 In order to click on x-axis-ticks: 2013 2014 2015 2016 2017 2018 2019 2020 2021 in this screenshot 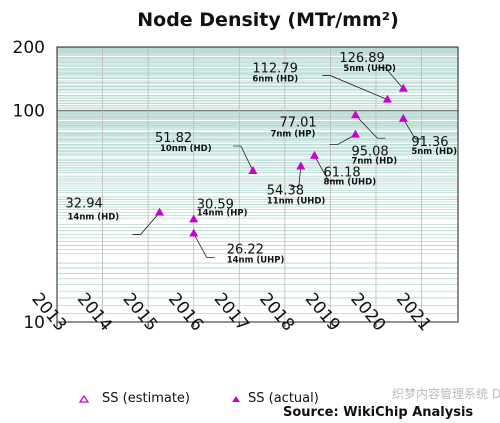, I will do `click(231, 312)`.